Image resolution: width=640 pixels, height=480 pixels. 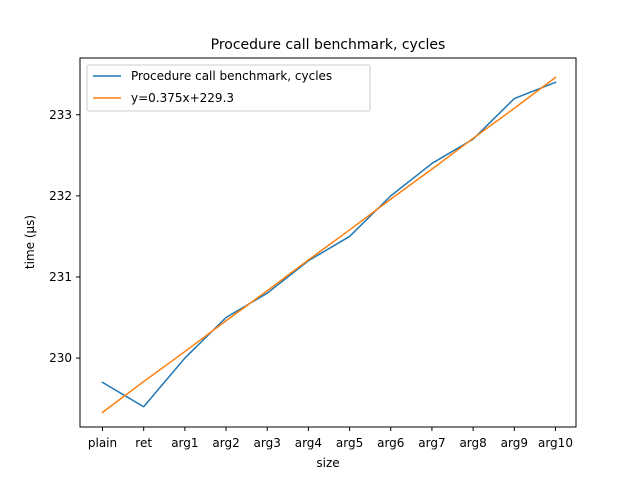 I want to click on y-tick-label: 233, so click(x=60, y=115).